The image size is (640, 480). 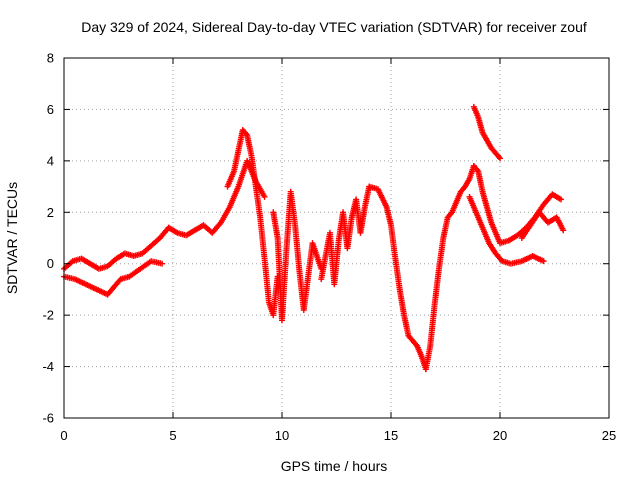 What do you see at coordinates (216, 198) in the screenshot?
I see `sat-track-c` at bounding box center [216, 198].